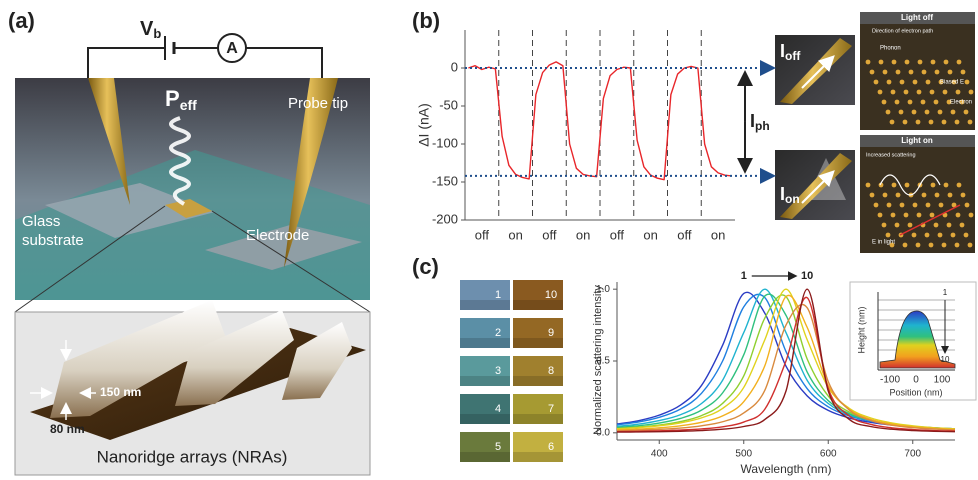  I want to click on y-tick-label: -100, so click(445, 142).